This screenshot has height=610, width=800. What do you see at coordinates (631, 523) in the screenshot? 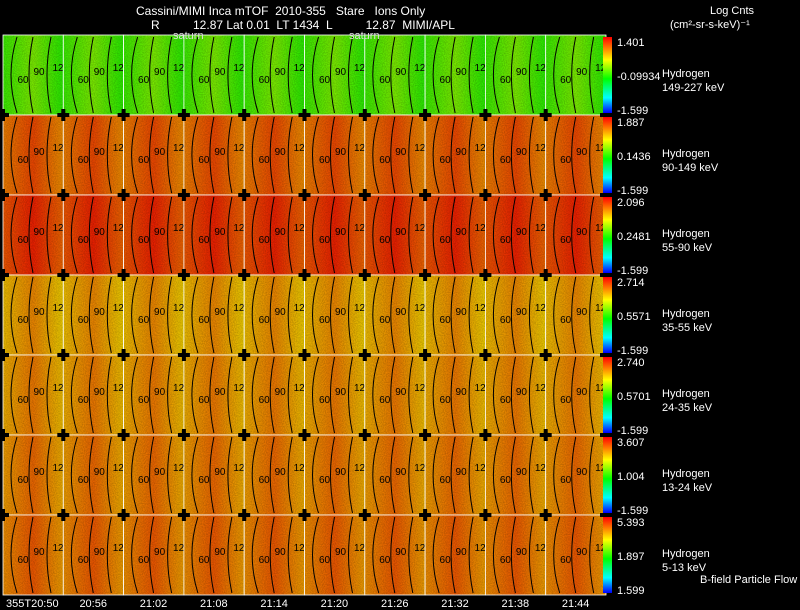
I see `scale-max-label: 5.393` at bounding box center [631, 523].